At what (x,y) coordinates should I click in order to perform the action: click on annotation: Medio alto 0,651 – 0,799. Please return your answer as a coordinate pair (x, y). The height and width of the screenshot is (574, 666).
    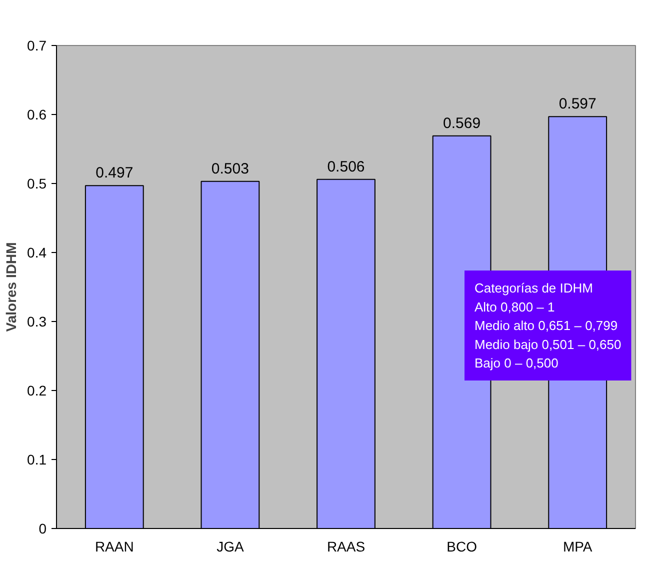
    Looking at the image, I should click on (546, 325).